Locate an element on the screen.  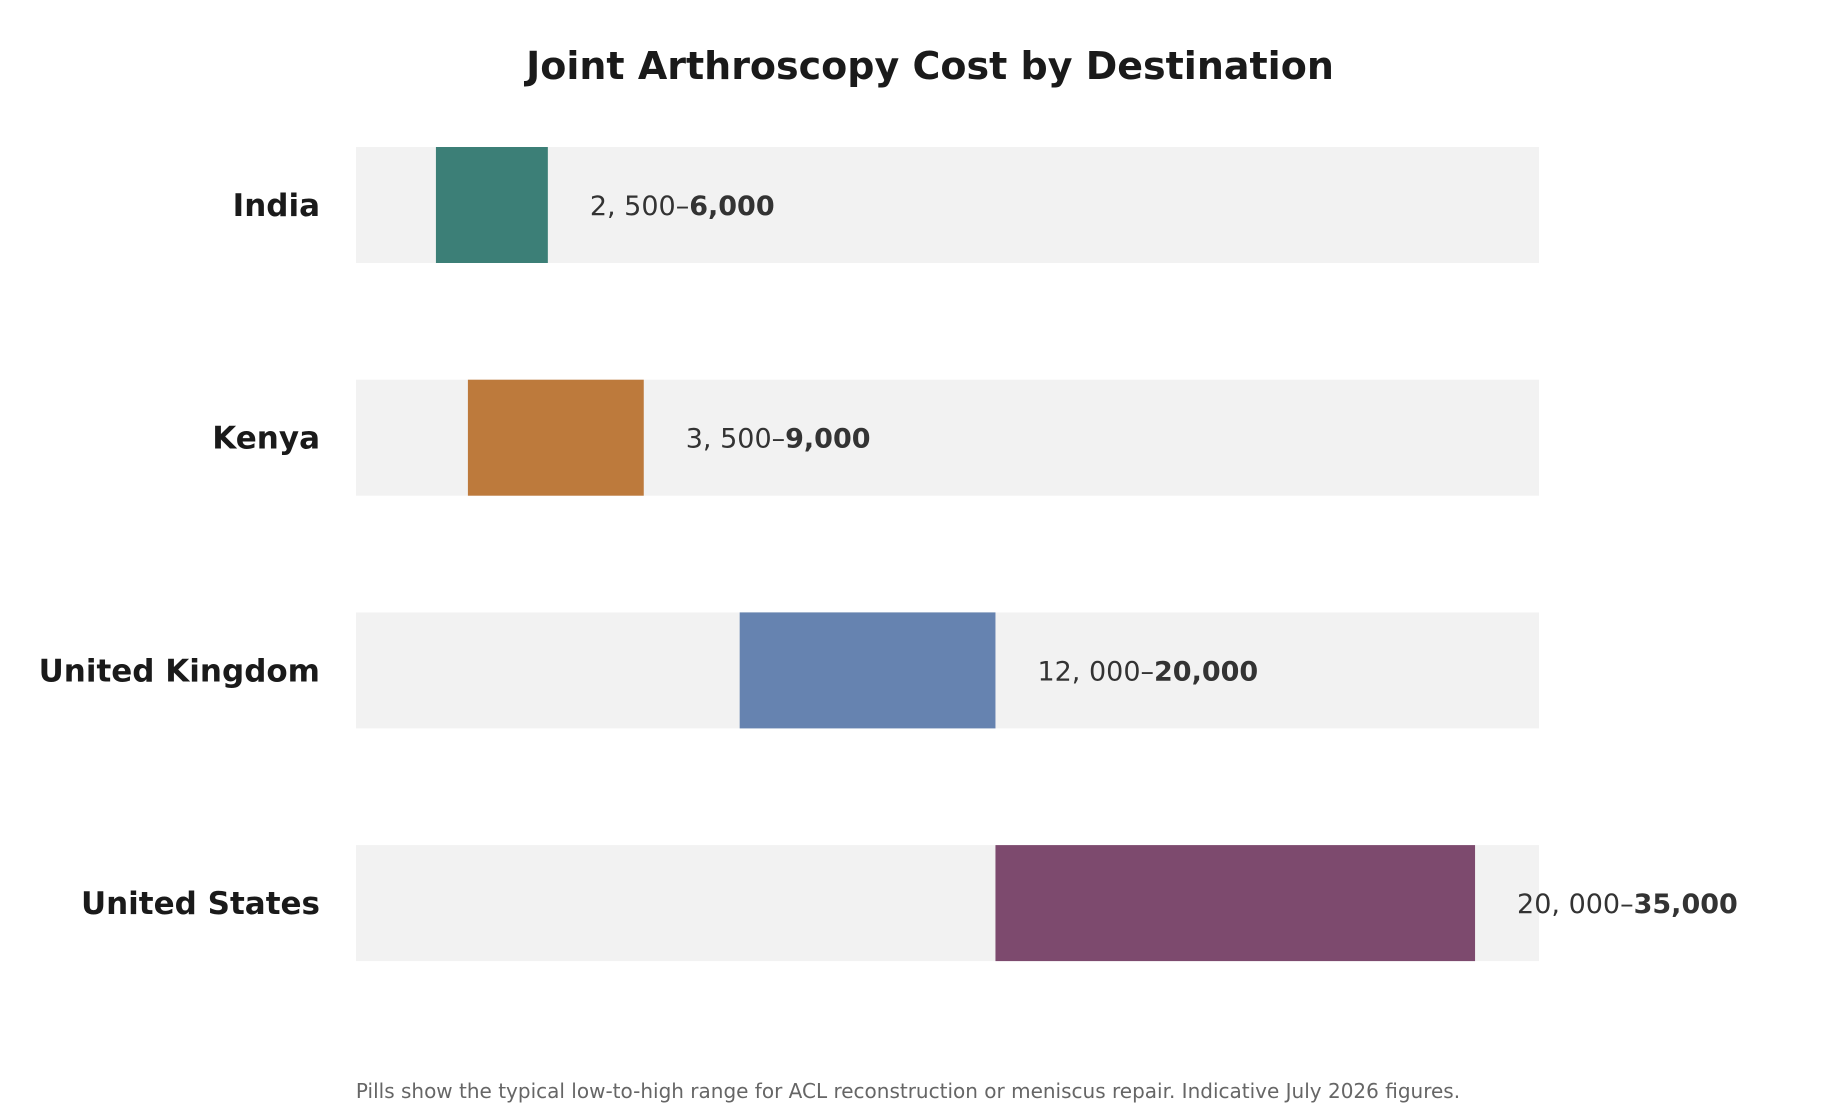
range-low-label: 2, 500– is located at coordinates (639, 206).